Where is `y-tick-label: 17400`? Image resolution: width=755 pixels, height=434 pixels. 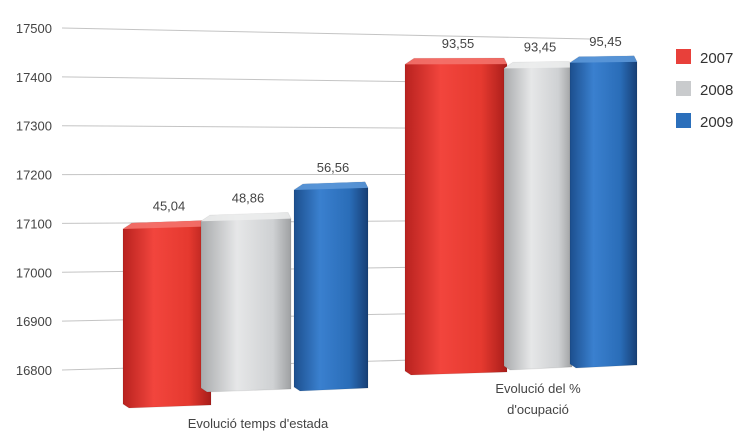
y-tick-label: 17400 is located at coordinates (34, 77).